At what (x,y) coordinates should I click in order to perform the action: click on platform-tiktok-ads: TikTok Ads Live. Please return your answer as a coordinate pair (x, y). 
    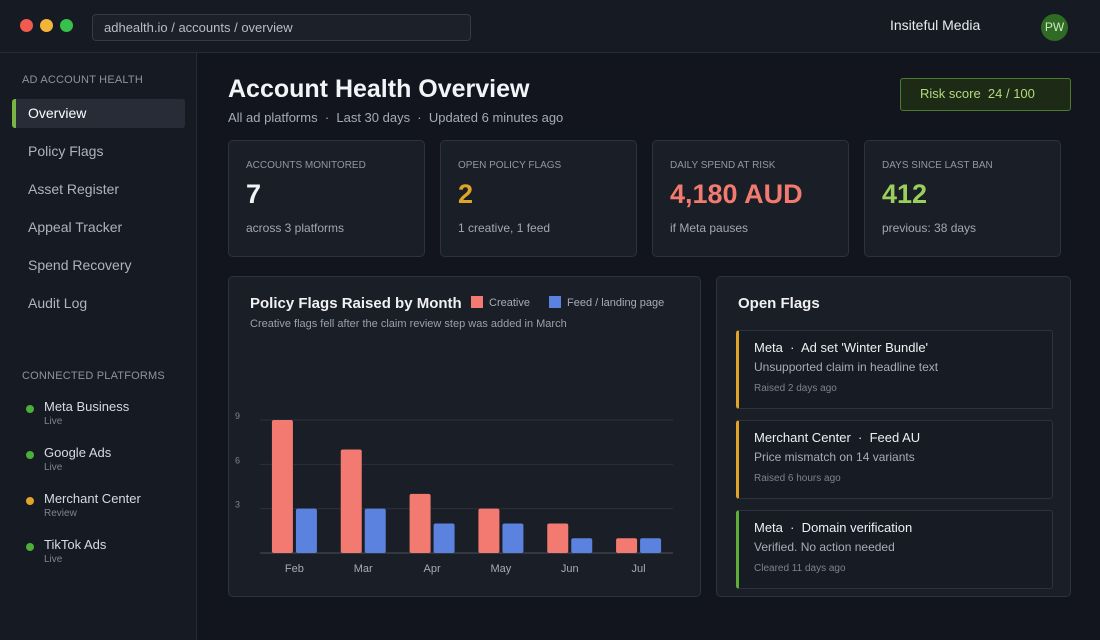
    Looking at the image, I should click on (107, 554).